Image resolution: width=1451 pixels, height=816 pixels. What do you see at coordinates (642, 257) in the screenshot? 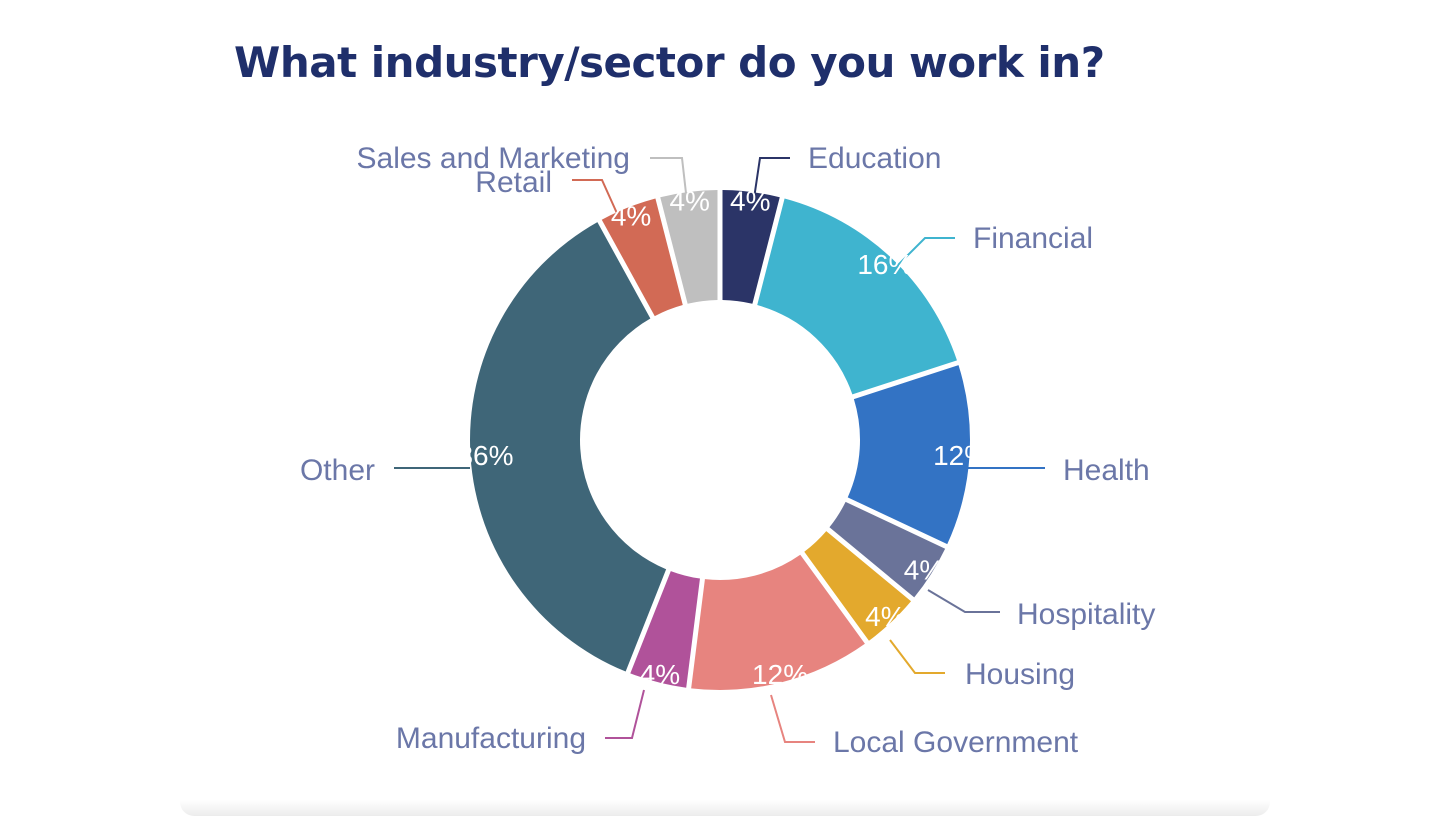
I see `slice-retail` at bounding box center [642, 257].